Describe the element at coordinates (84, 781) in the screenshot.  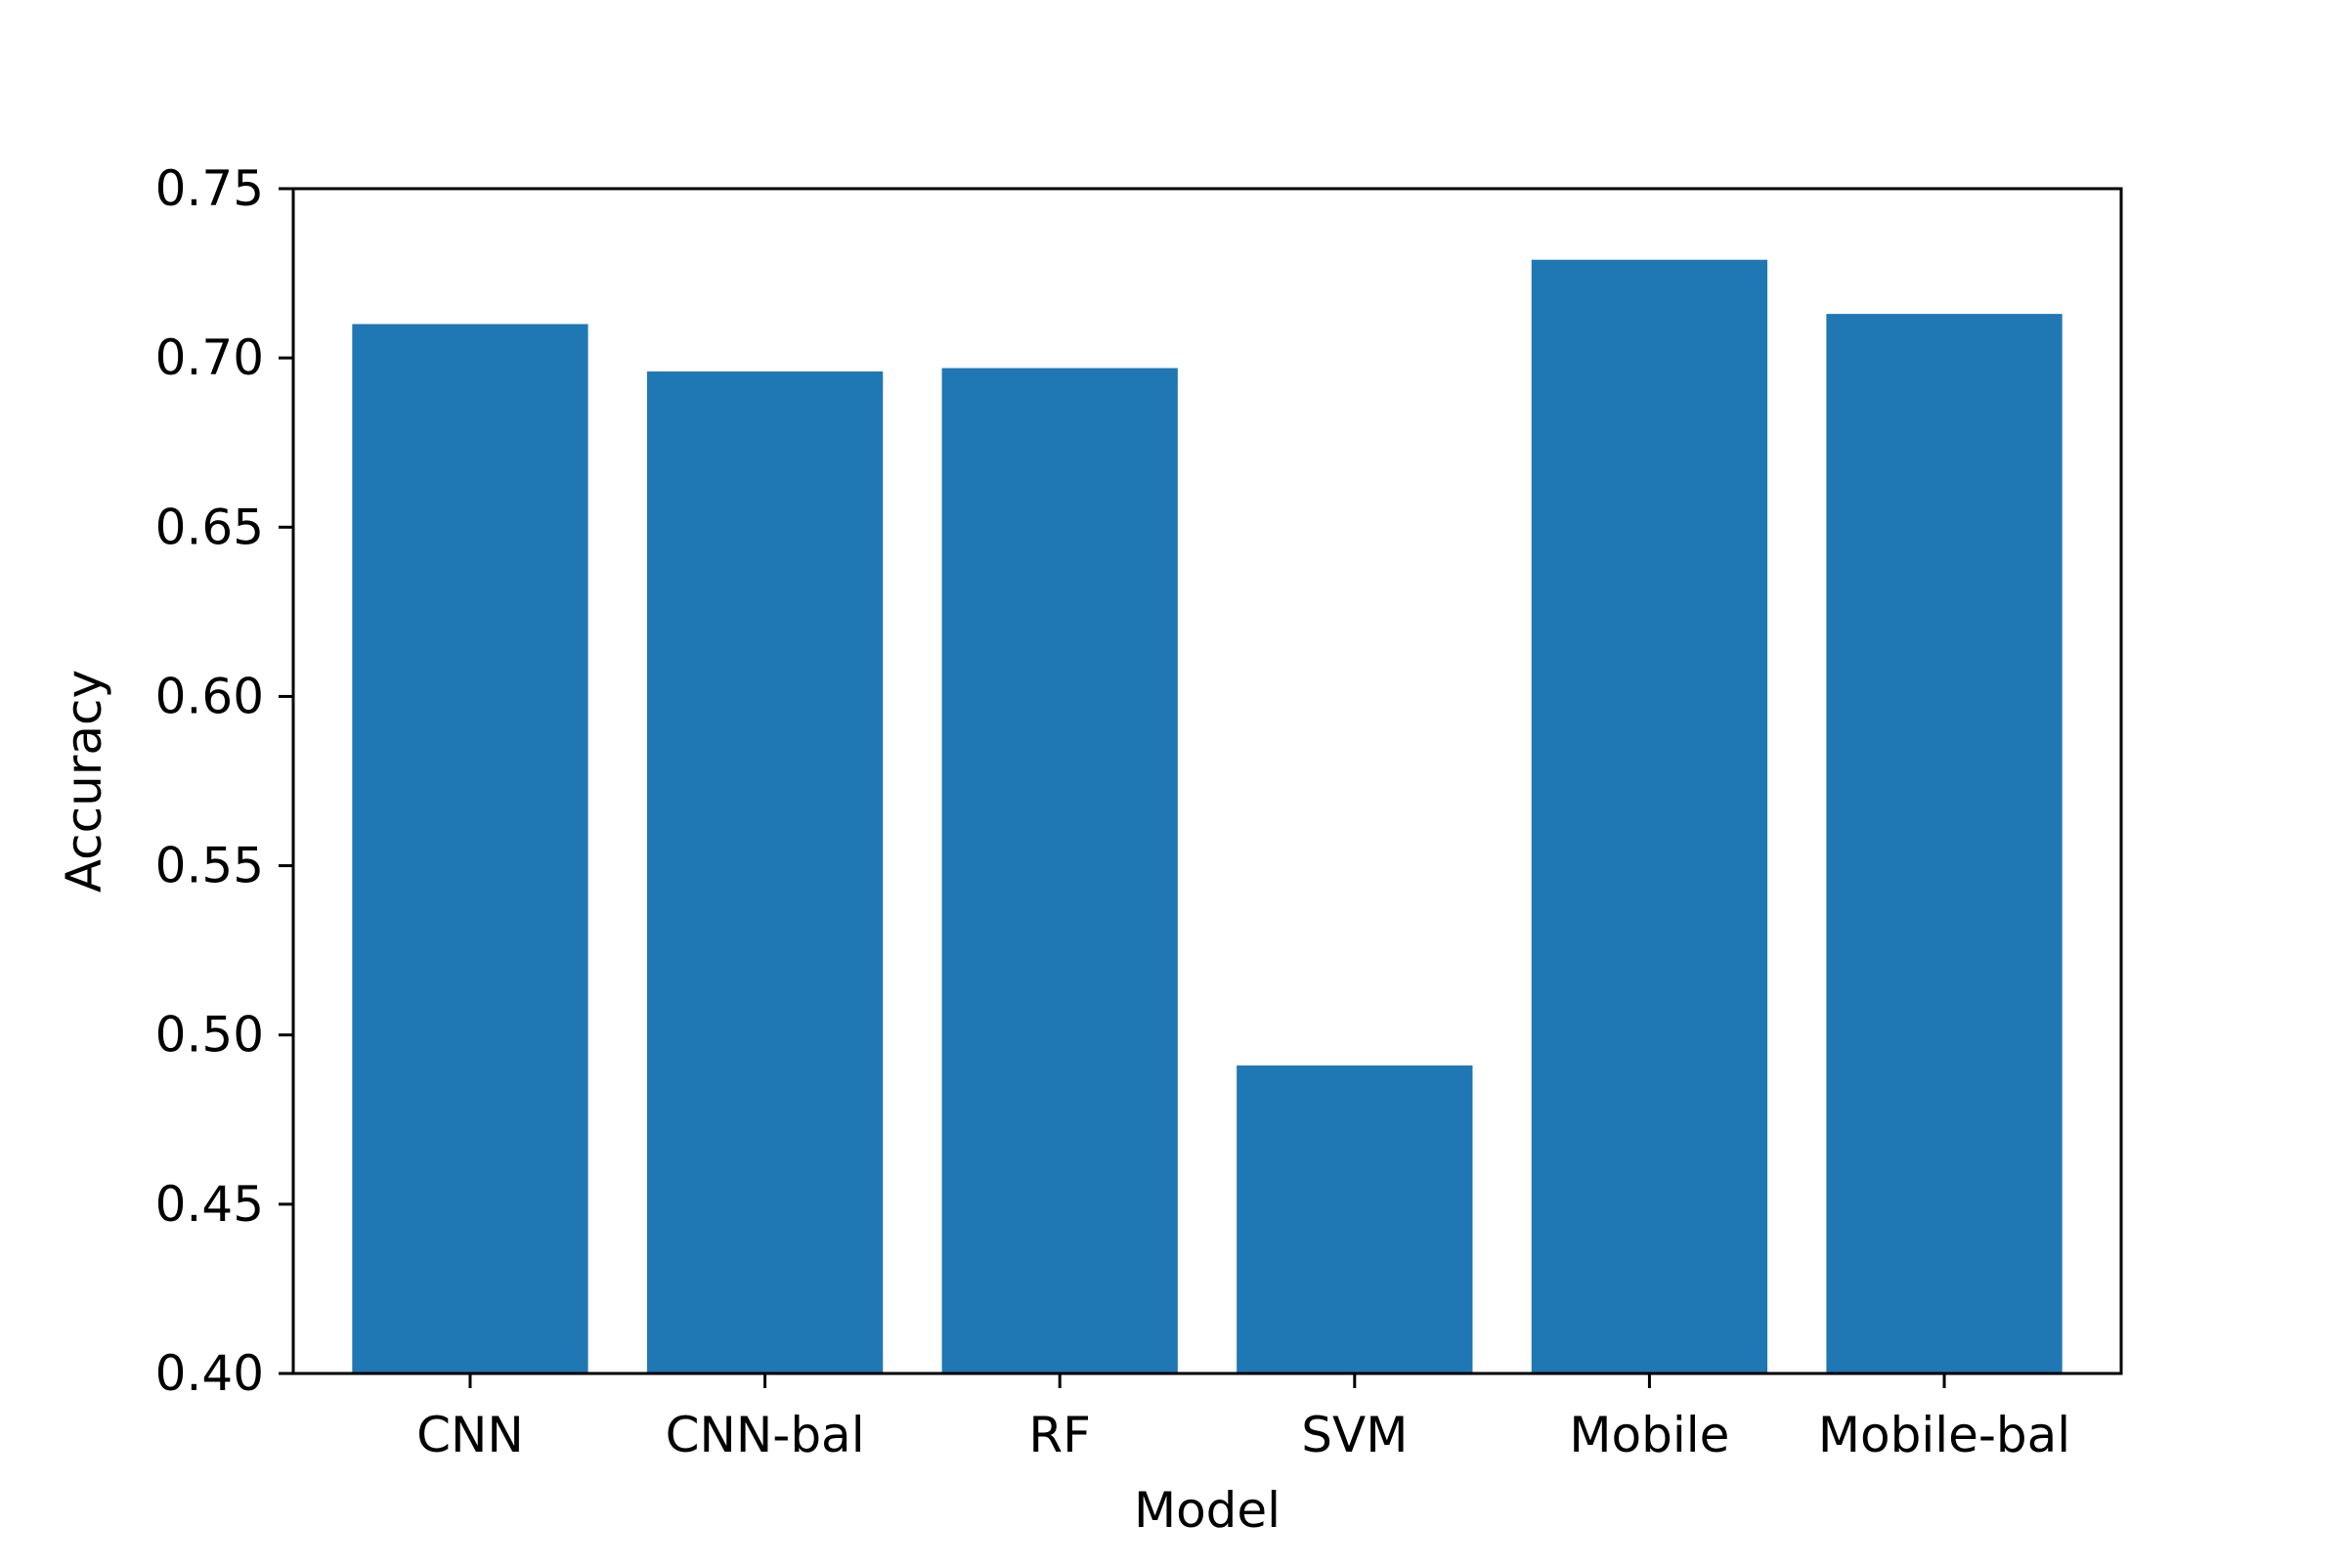
I see `y-axis-label: Accuracy` at that location.